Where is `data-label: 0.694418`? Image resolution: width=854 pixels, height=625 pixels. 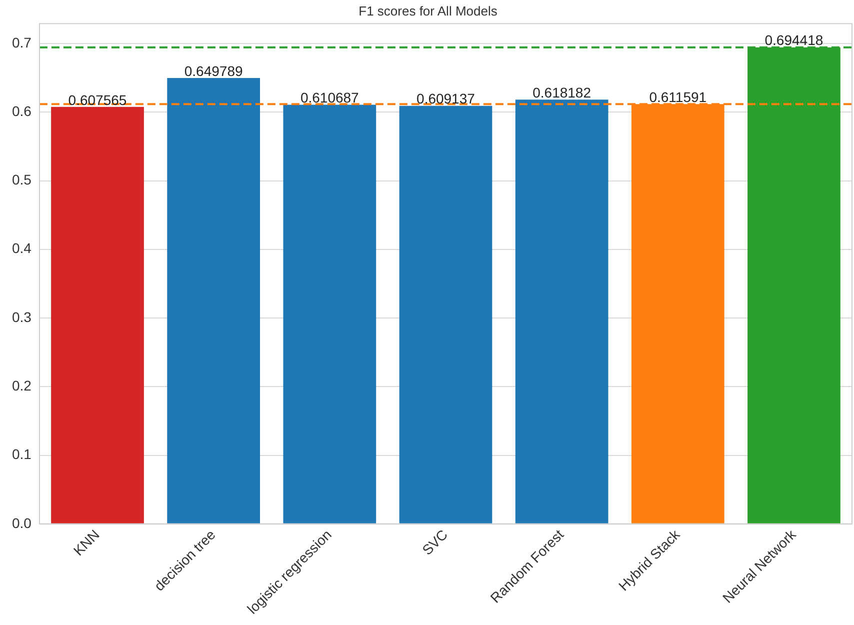
data-label: 0.694418 is located at coordinates (794, 40).